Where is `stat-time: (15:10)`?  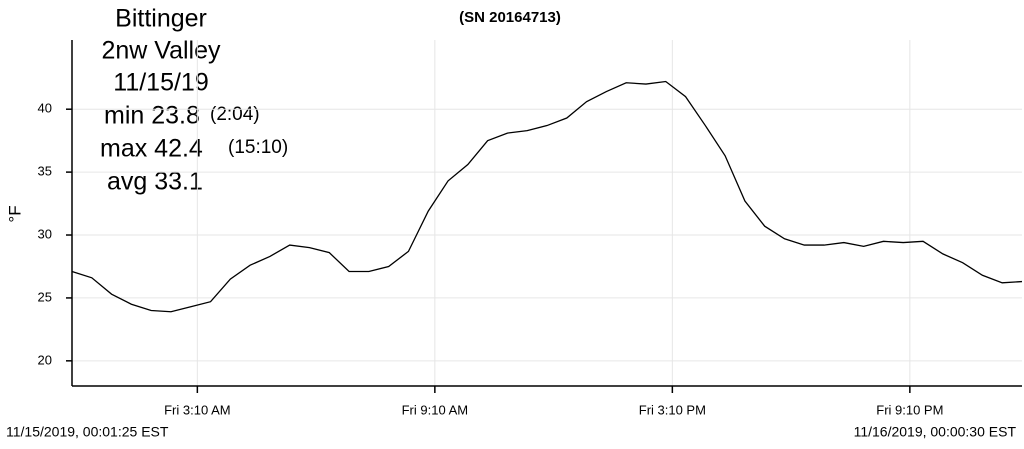
stat-time: (15:10) is located at coordinates (258, 147).